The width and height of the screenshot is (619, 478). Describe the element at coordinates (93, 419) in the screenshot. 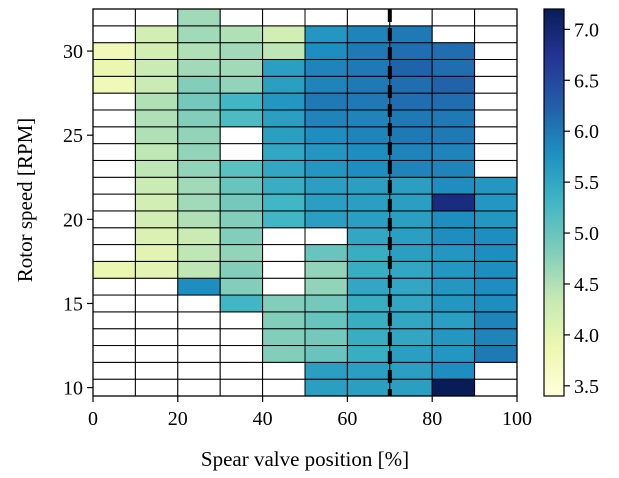

I see `x-tick-label: 0` at that location.